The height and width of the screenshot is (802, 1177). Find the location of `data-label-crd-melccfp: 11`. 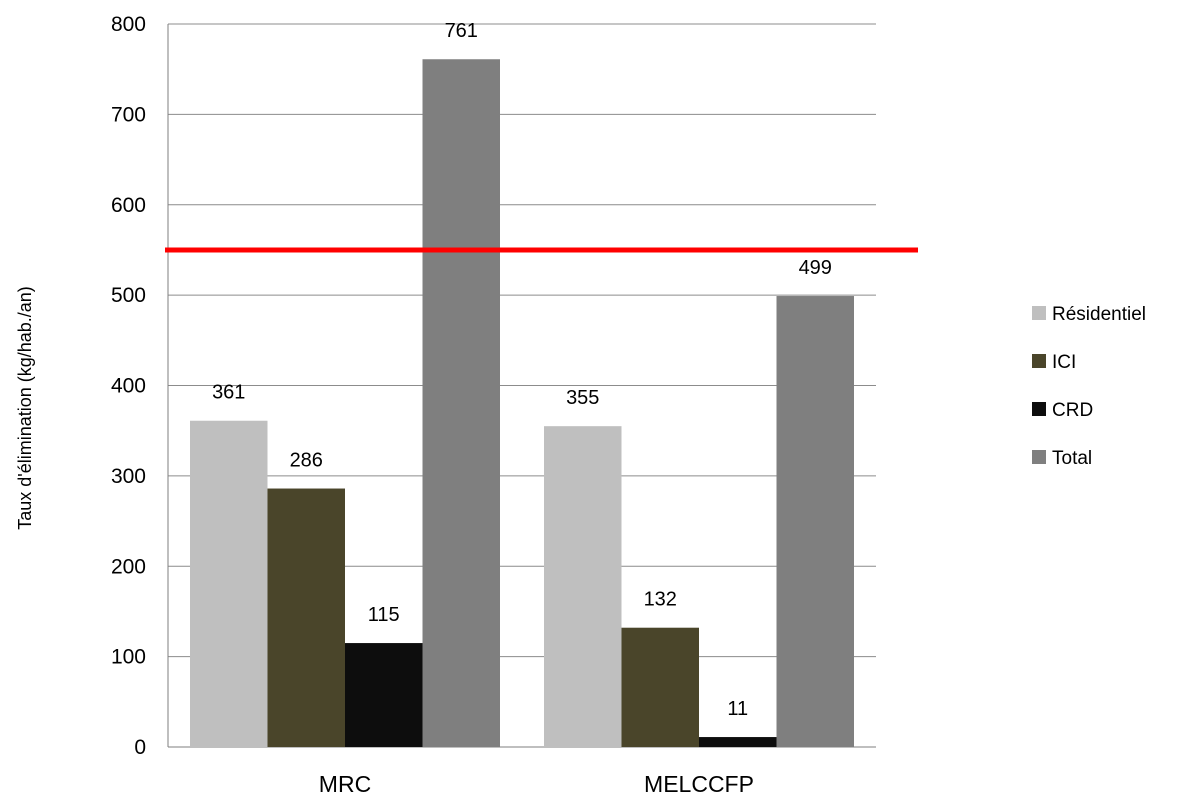

data-label-crd-melccfp: 11 is located at coordinates (737, 709).